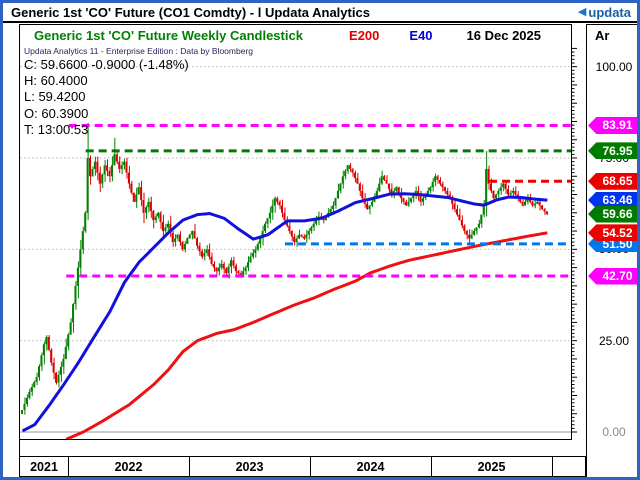 This screenshot has height=480, width=640. Describe the element at coordinates (574, 240) in the screenshot. I see `y-axis-ticks` at that location.